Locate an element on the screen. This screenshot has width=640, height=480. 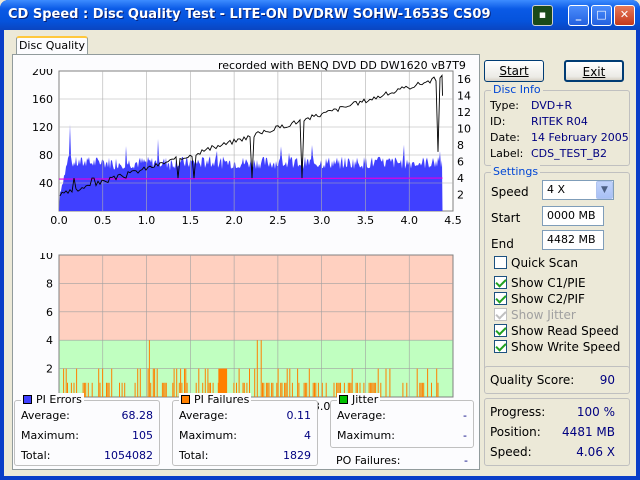
pif-maximum-label: Maximum: is located at coordinates (208, 435).